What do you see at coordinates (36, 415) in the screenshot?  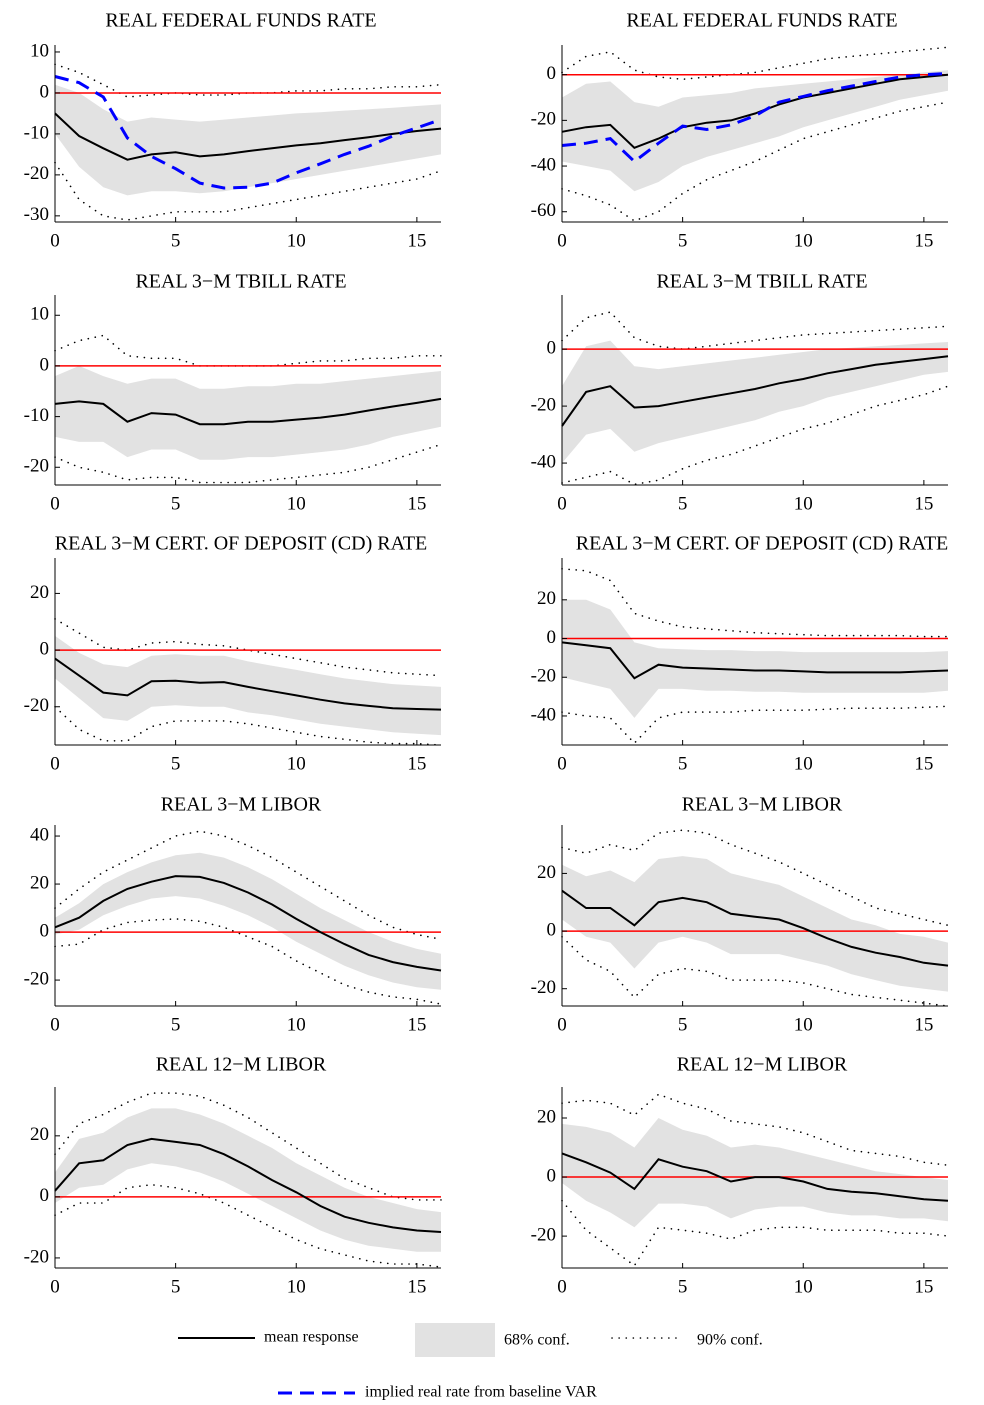 I see `y-tick-label: -10` at bounding box center [36, 415].